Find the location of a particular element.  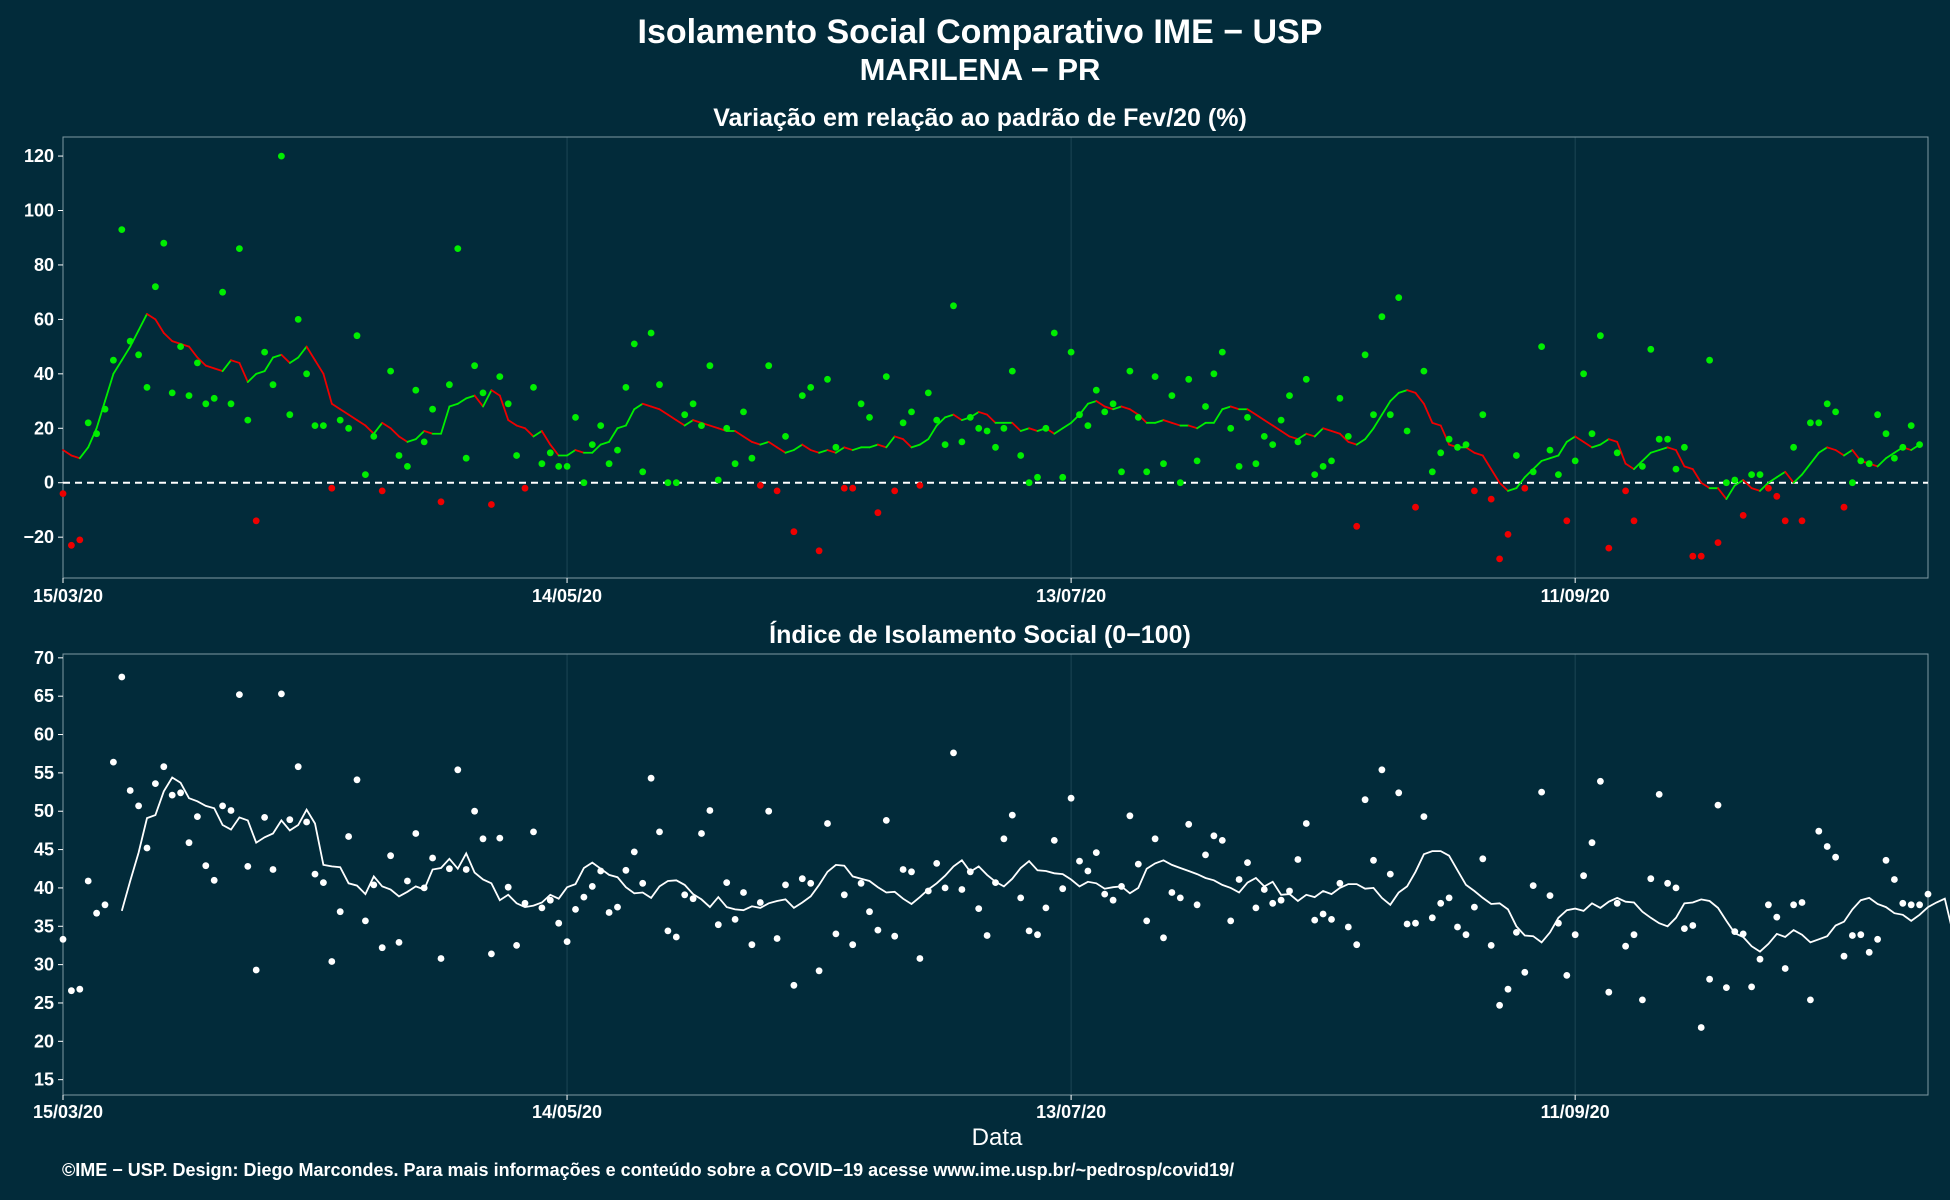

bottom-y-tick-label: 15 is located at coordinates (44, 1080).